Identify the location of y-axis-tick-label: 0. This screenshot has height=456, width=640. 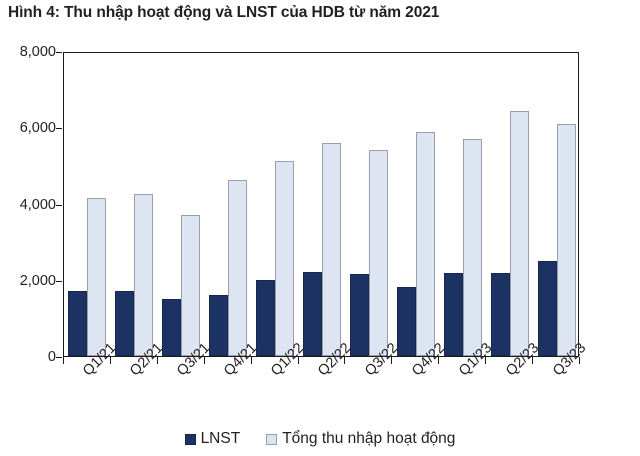
(51, 357).